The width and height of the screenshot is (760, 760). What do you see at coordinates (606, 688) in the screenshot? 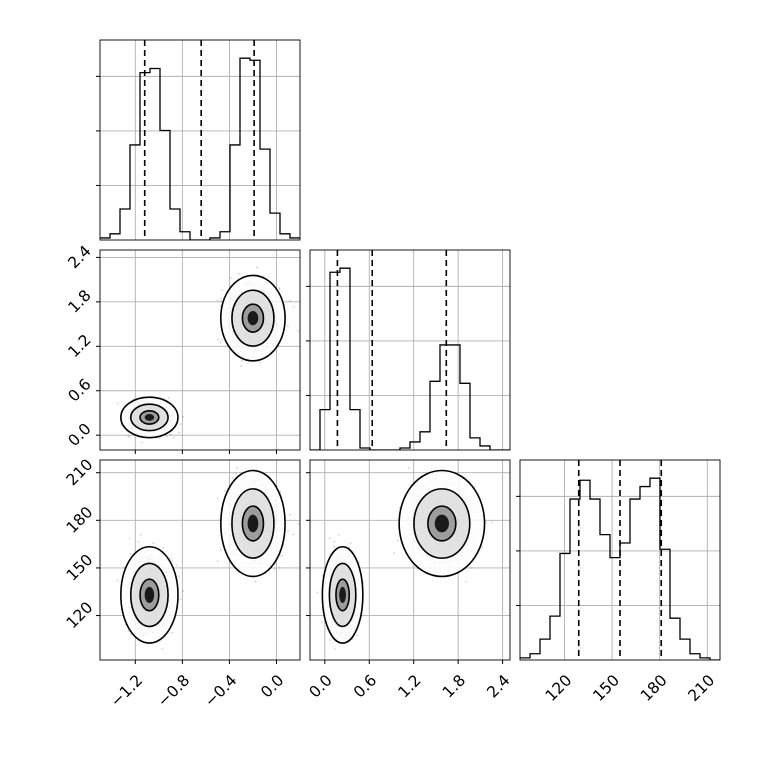
I see `x-tick-label: 150` at bounding box center [606, 688].